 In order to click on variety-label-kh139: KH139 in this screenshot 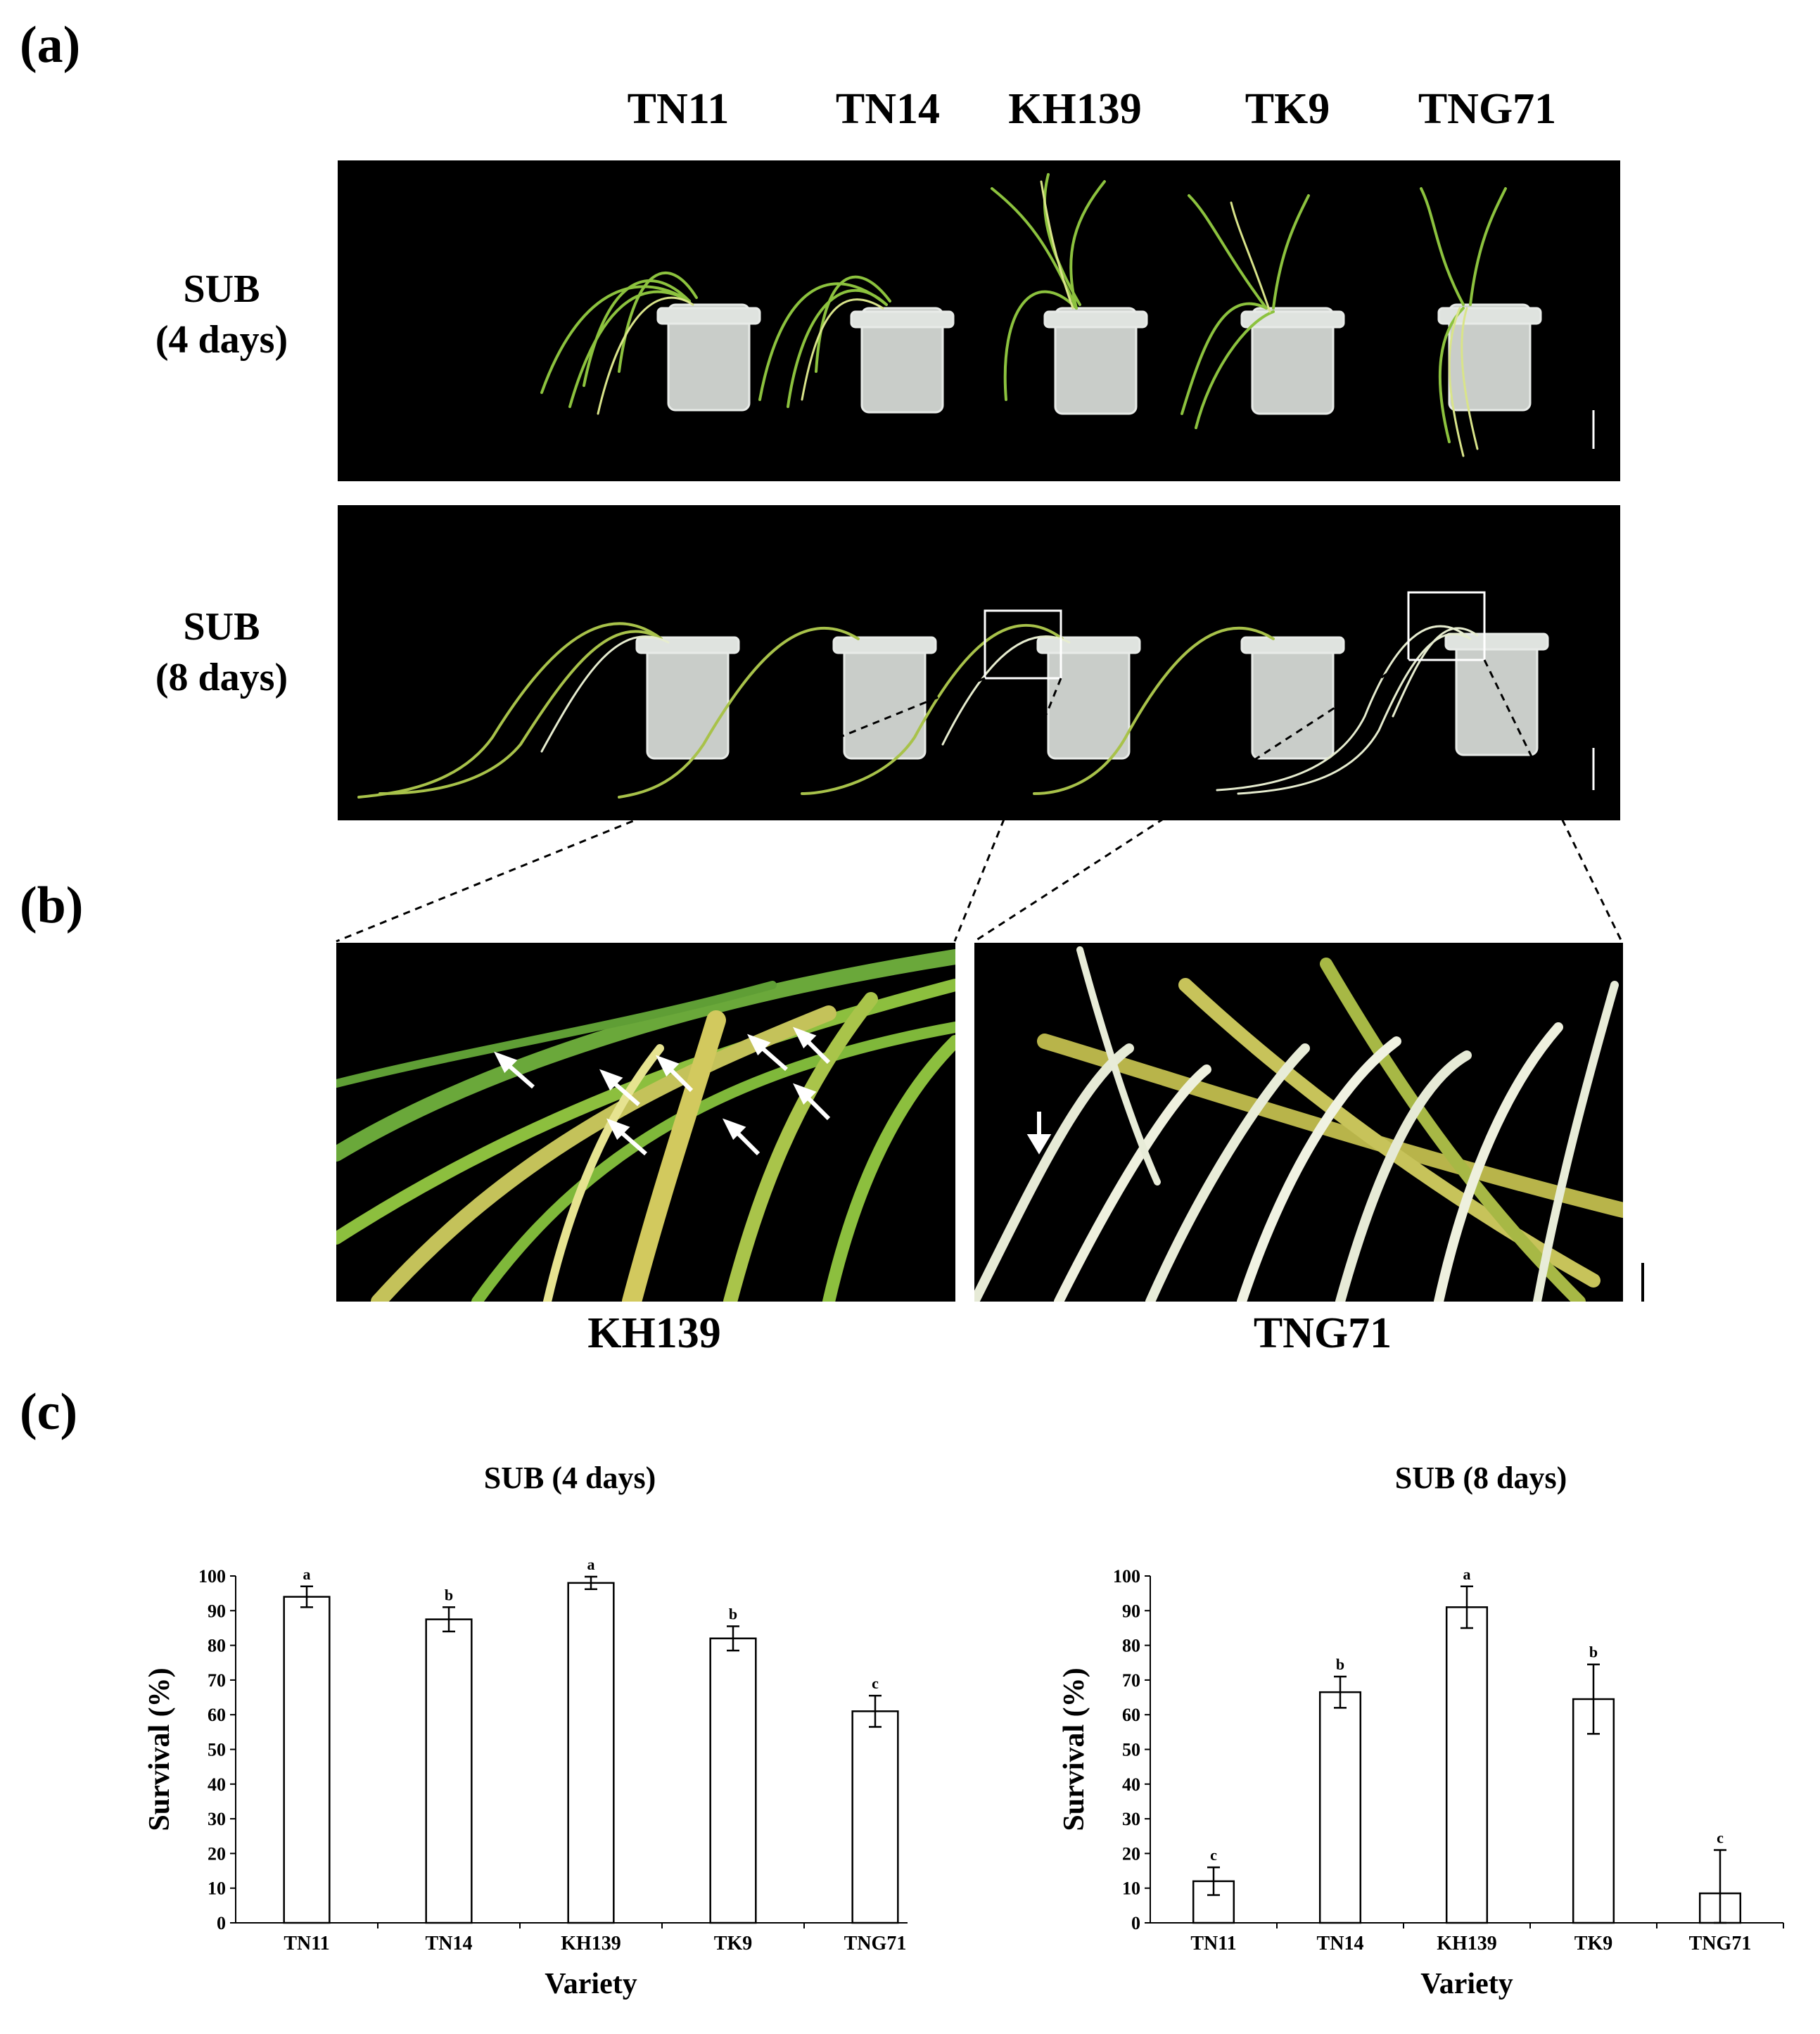, I will do `click(1075, 109)`.